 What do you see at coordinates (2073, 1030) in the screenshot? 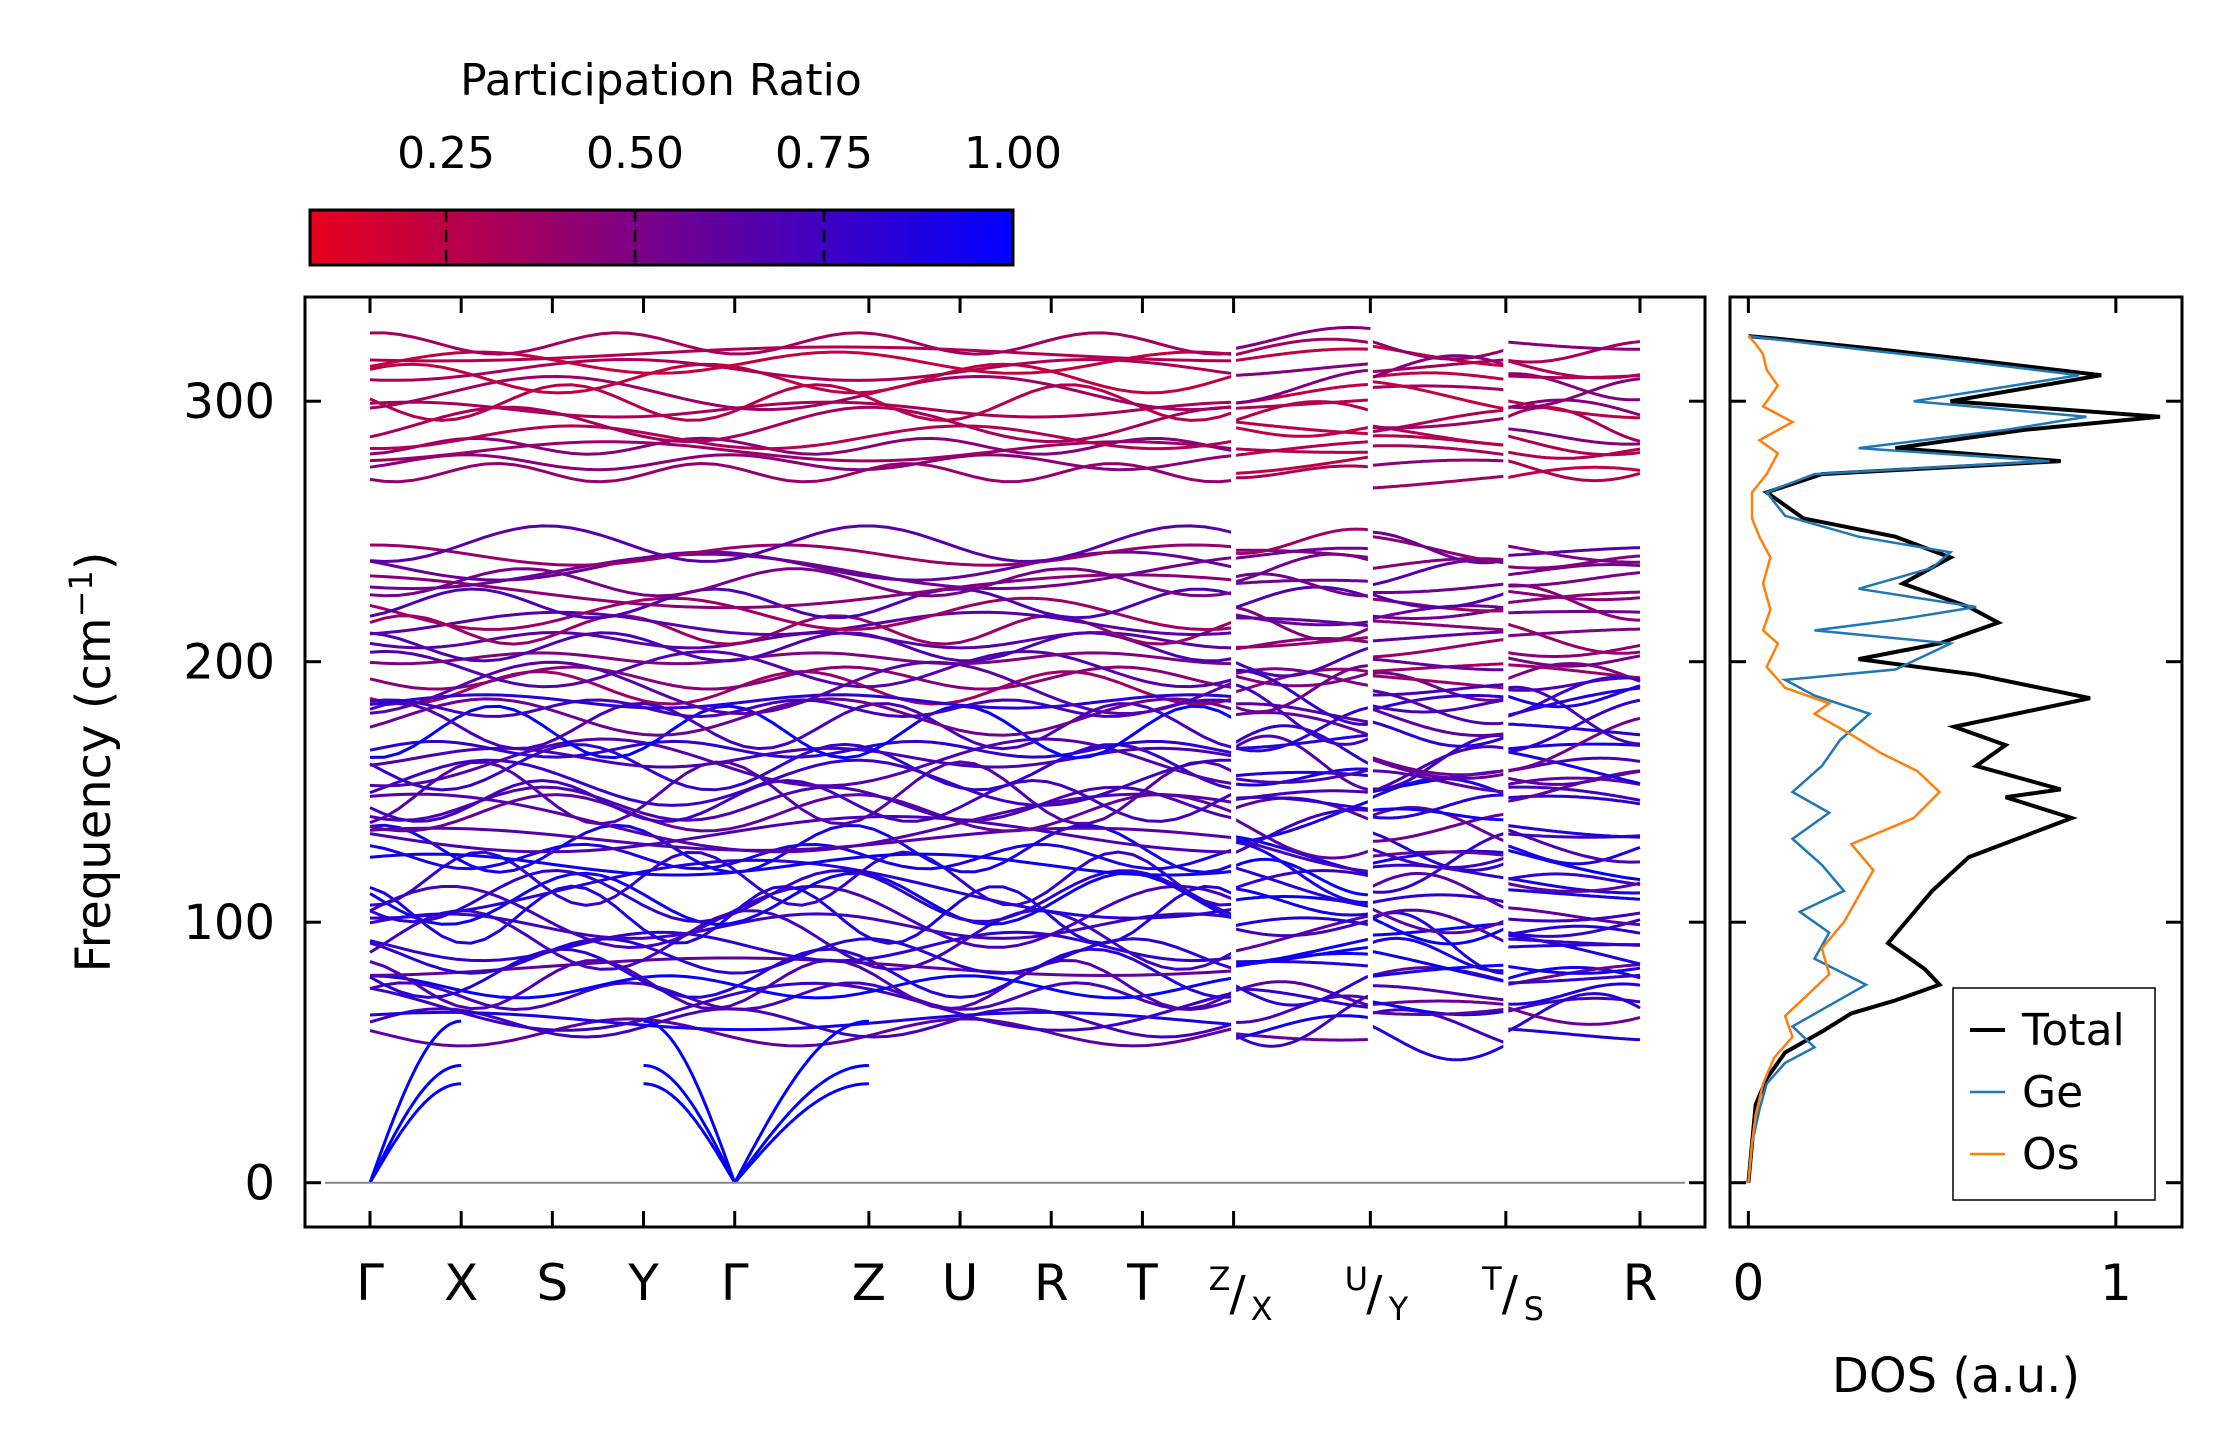
I see `legend-label-total: Total` at bounding box center [2073, 1030].